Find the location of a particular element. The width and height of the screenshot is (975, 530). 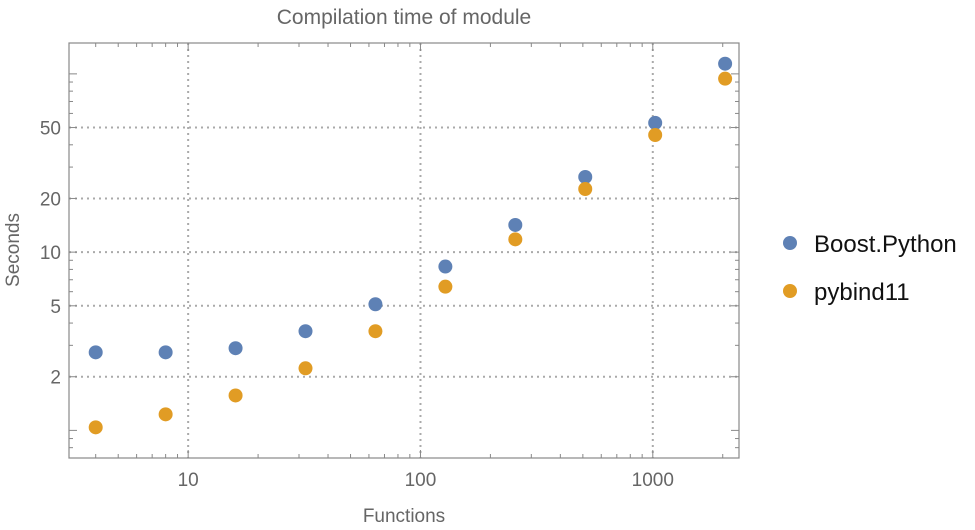

x-tick-label: 10 is located at coordinates (188, 480).